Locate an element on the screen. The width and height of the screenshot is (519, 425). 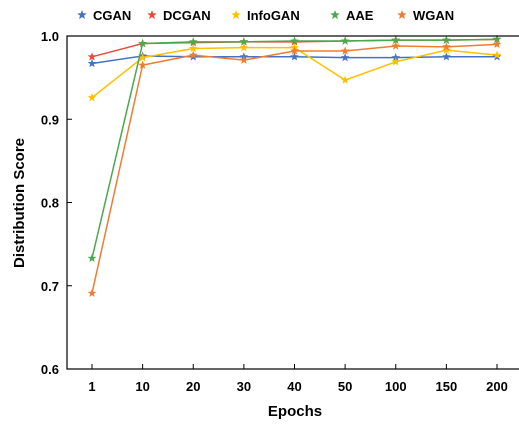
legend-label-infogan: InfoGAN is located at coordinates (273, 15).